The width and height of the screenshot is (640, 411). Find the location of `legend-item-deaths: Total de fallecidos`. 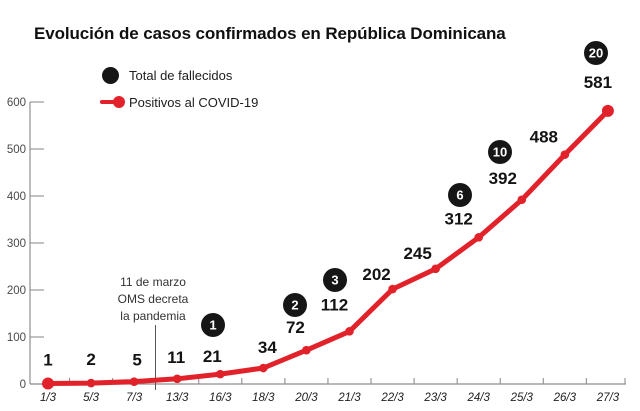

legend-item-deaths: Total de fallecidos is located at coordinates (179, 75).